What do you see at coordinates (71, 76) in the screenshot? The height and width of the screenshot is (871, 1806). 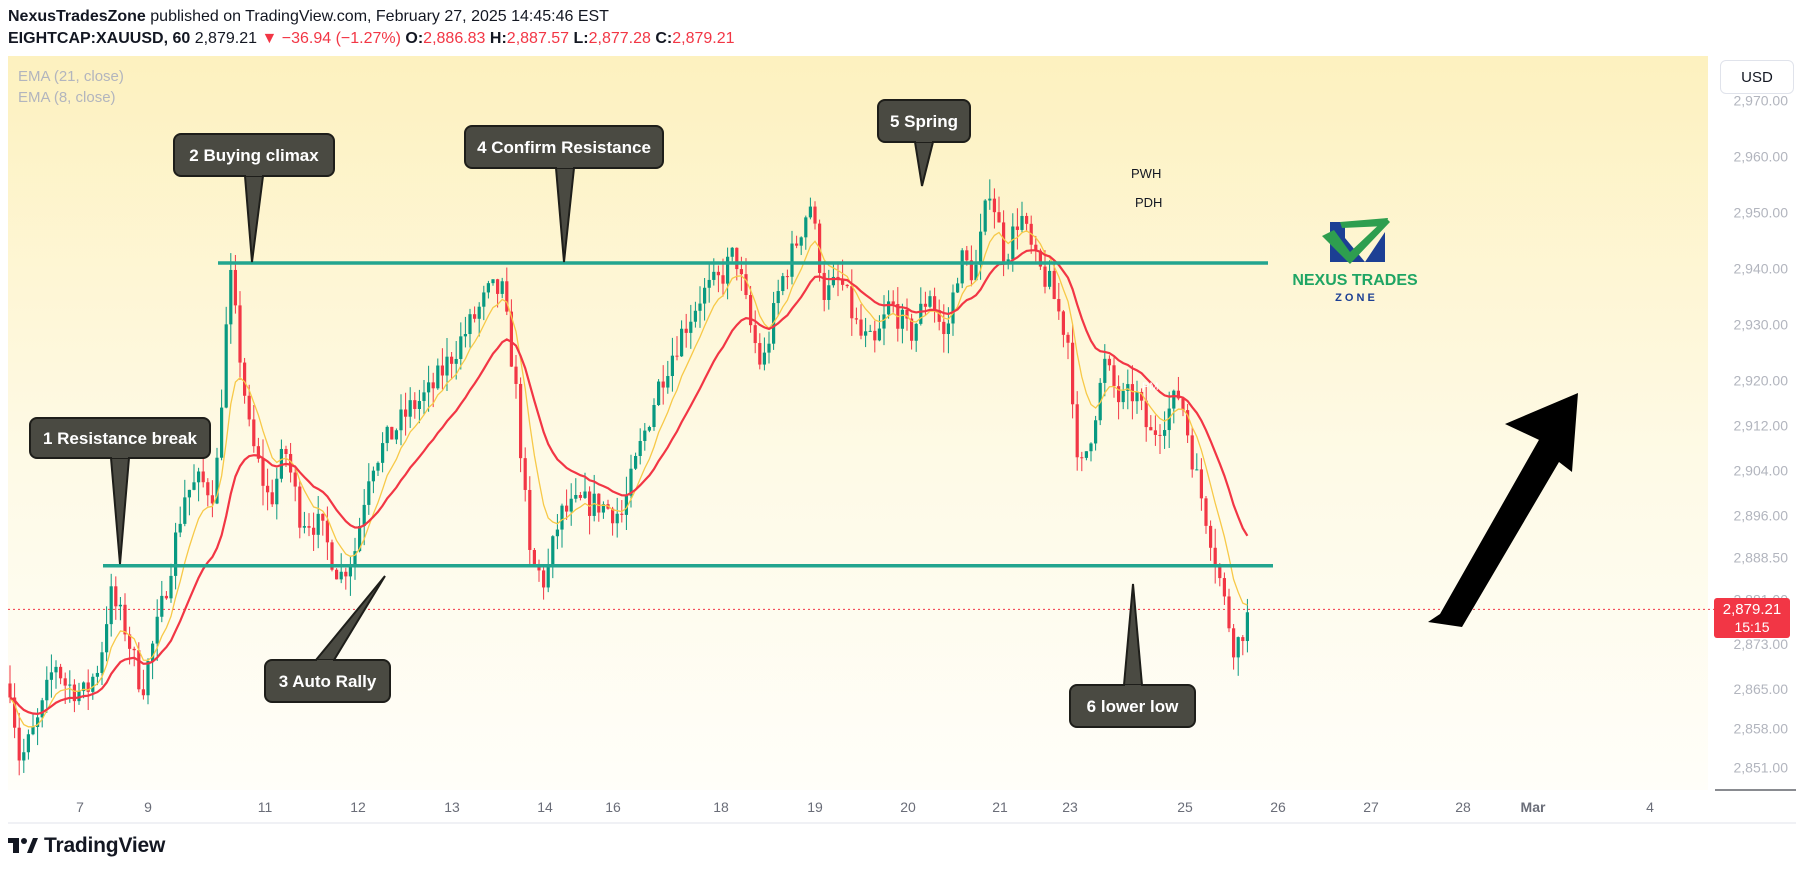 I see `indicator-ema21: EMA (21, close)` at bounding box center [71, 76].